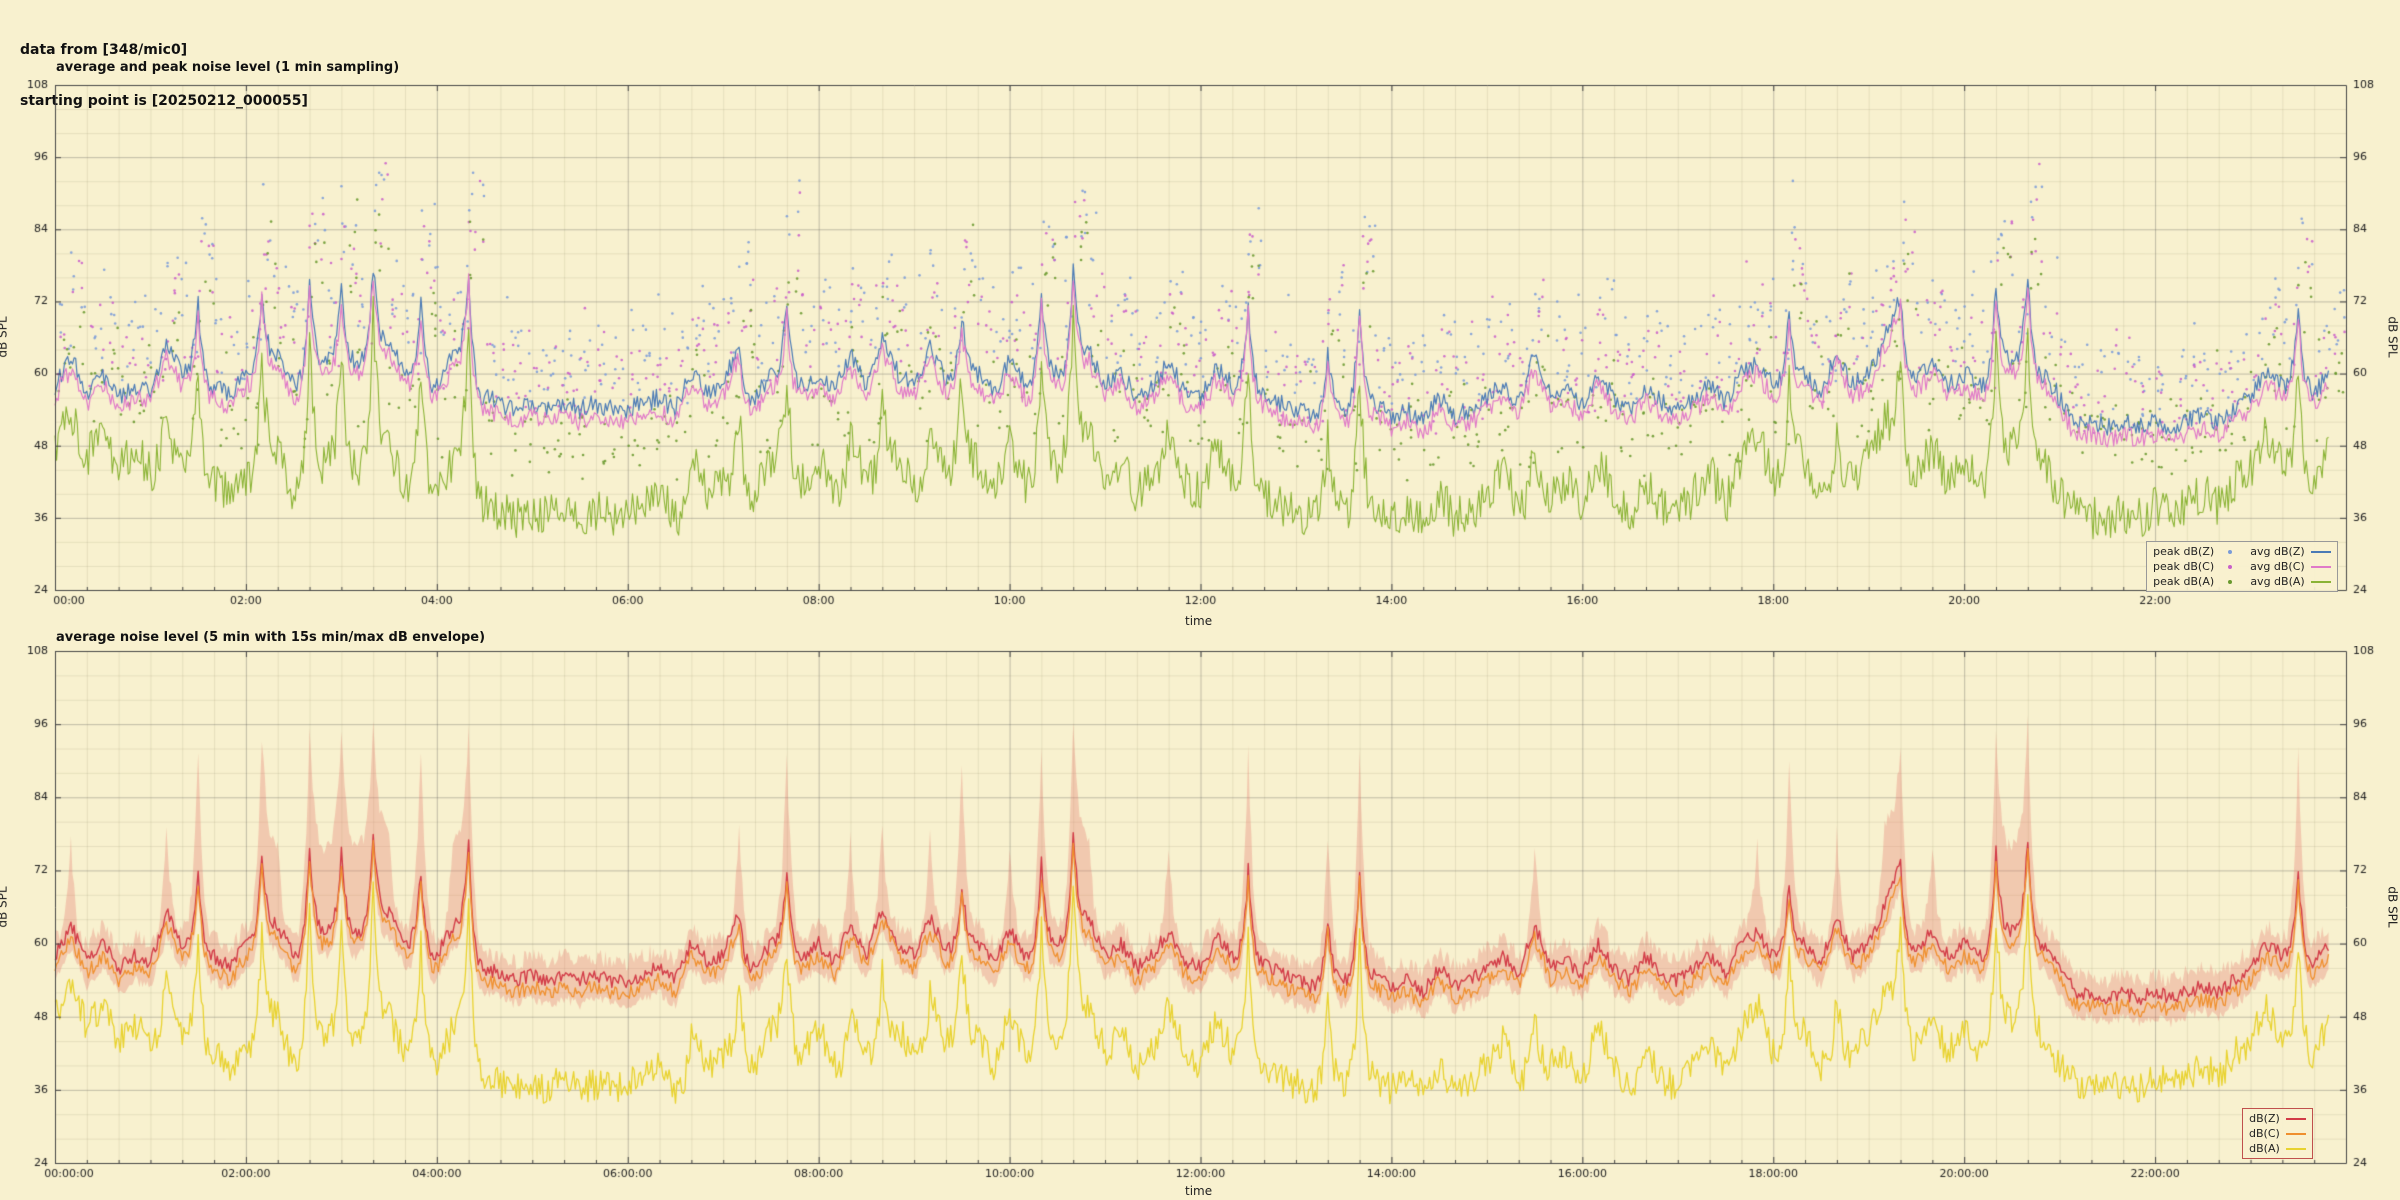 This screenshot has height=1200, width=2400. I want to click on bottom-y-axis-label-left: dB SPL, so click(5, 907).